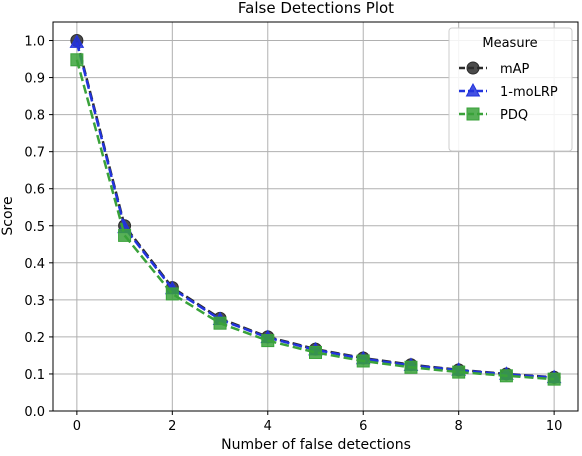  What do you see at coordinates (172, 426) in the screenshot?
I see `x-tick-label: 2` at bounding box center [172, 426].